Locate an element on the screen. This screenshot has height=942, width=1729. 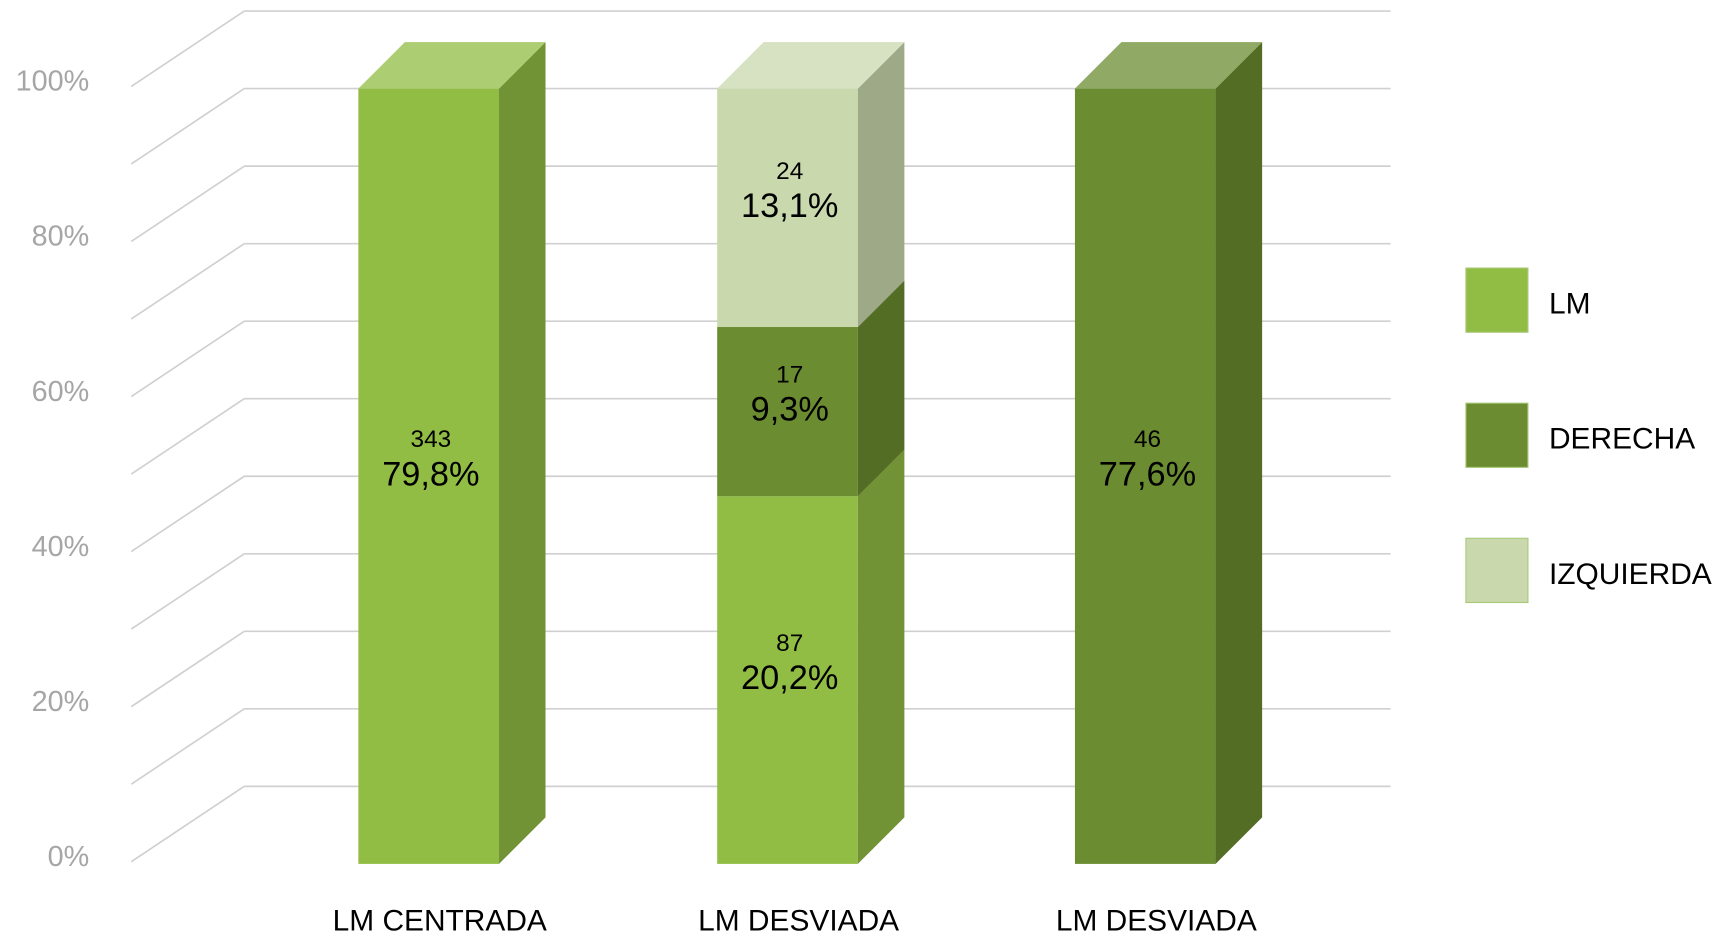
count-label: 46 is located at coordinates (1147, 439).